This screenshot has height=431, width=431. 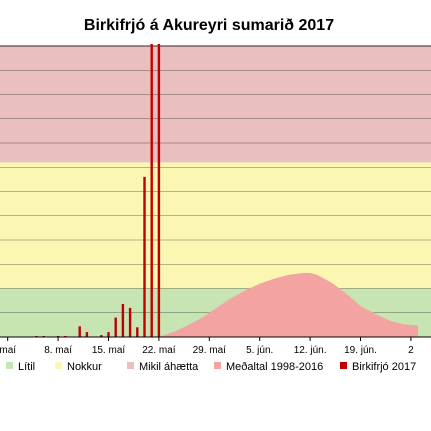 I want to click on legend-label-3: Meðaltal 1998-2016, so click(x=274, y=367).